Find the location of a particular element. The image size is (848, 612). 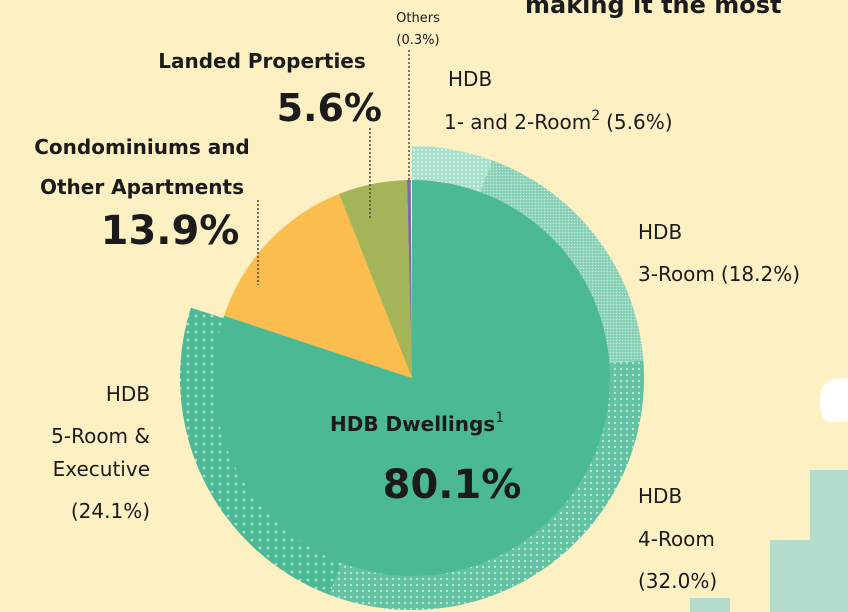

label: 5.6% is located at coordinates (329, 108).